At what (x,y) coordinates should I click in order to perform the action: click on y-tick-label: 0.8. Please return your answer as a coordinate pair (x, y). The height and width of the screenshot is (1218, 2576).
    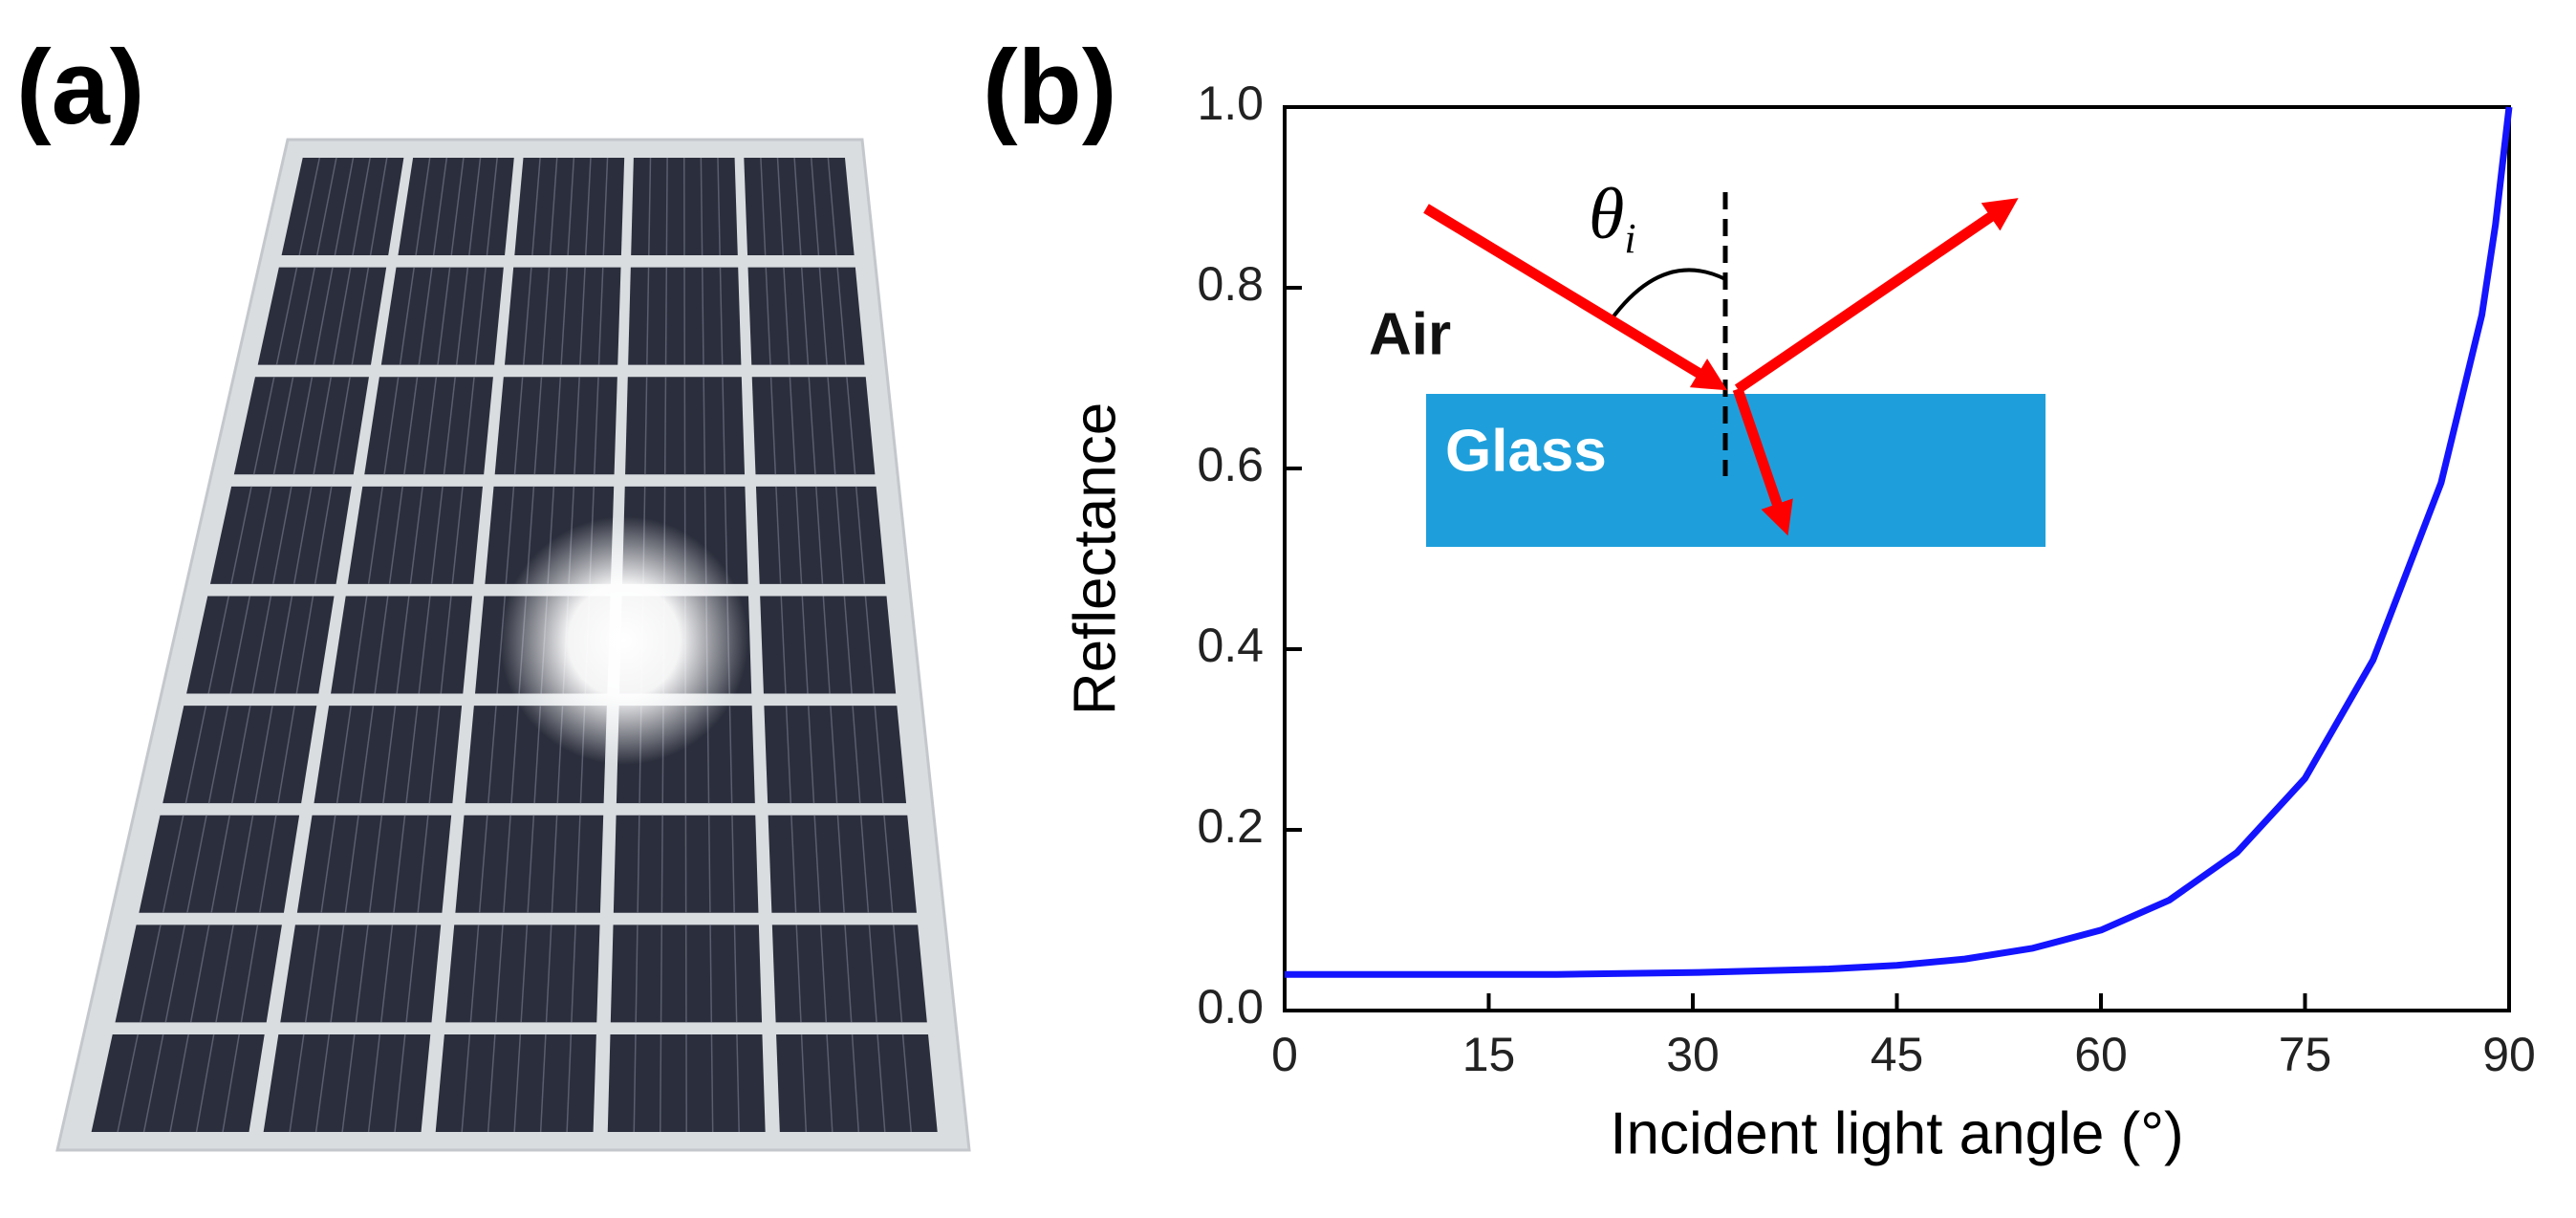
    Looking at the image, I should click on (1230, 284).